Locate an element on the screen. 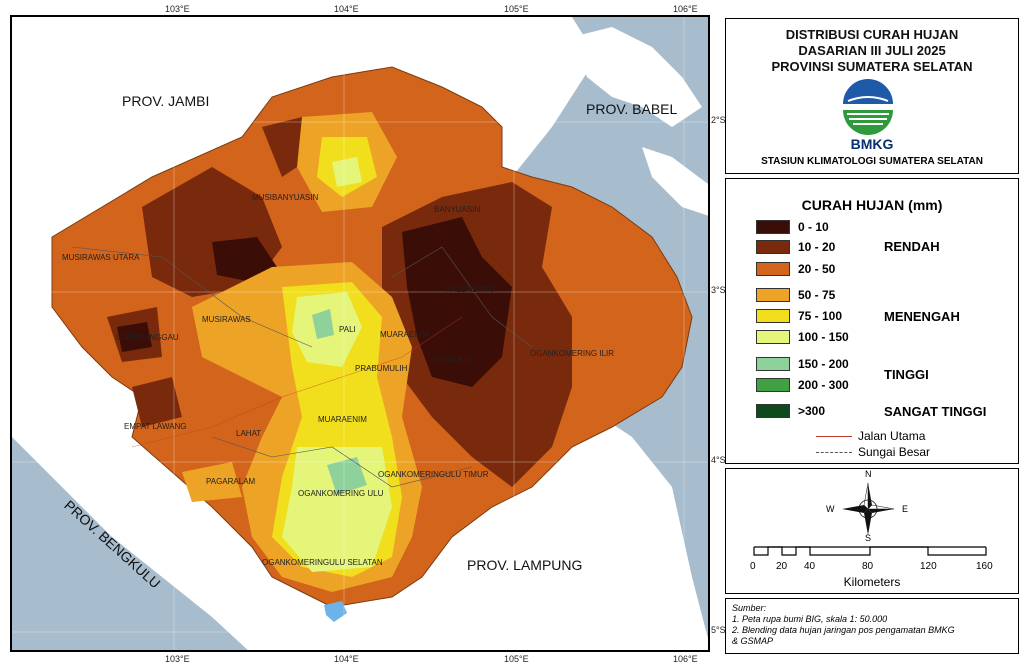 Image resolution: width=1024 pixels, height=667 pixels. lon-tick-top: 105°E is located at coordinates (516, 9).